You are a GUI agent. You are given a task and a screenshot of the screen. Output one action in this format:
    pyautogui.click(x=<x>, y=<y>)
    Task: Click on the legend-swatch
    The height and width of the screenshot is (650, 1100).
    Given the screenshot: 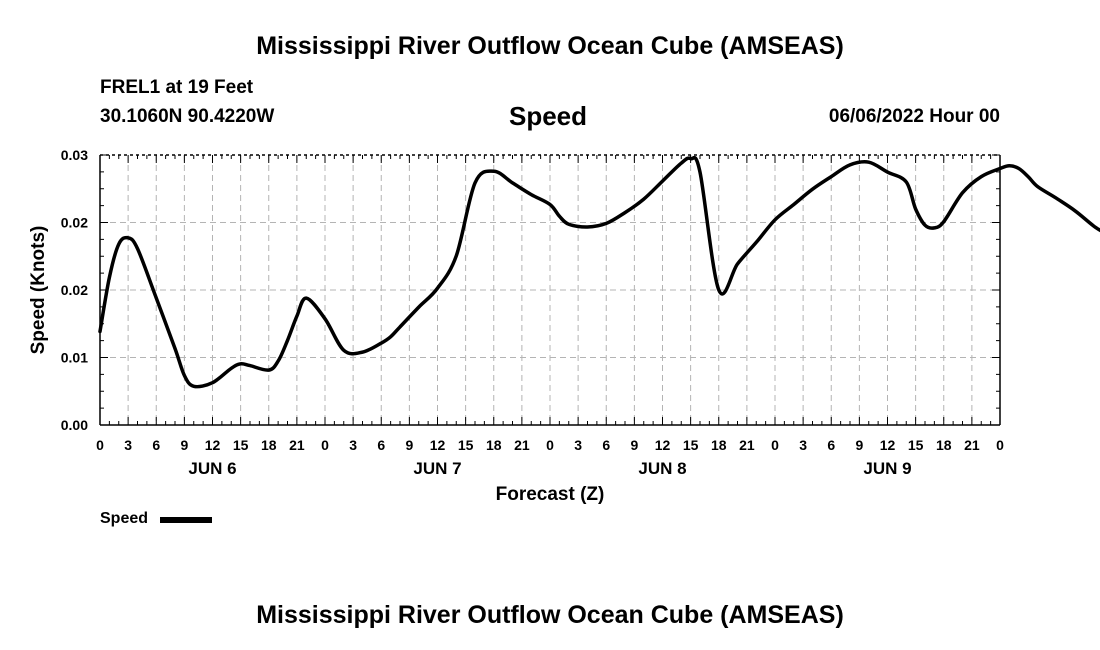 What is the action you would take?
    pyautogui.click(x=186, y=520)
    